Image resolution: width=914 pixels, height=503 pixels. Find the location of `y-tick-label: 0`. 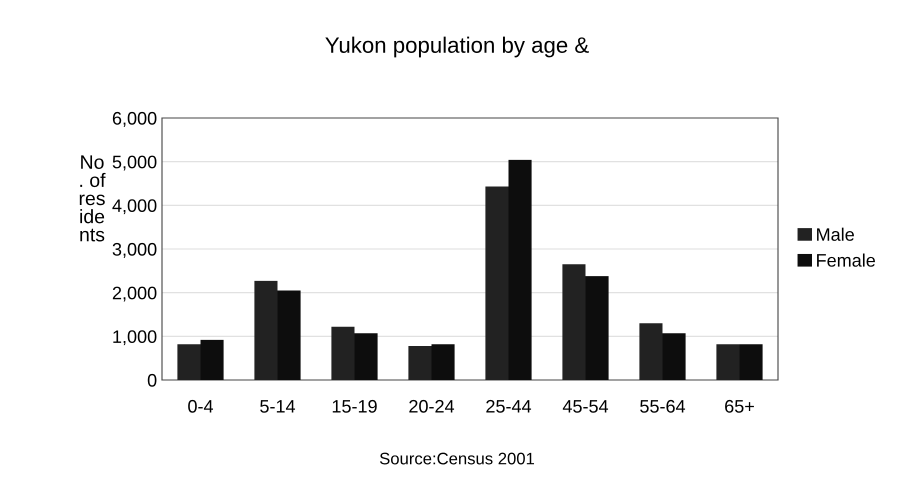

y-tick-label: 0 is located at coordinates (152, 380).